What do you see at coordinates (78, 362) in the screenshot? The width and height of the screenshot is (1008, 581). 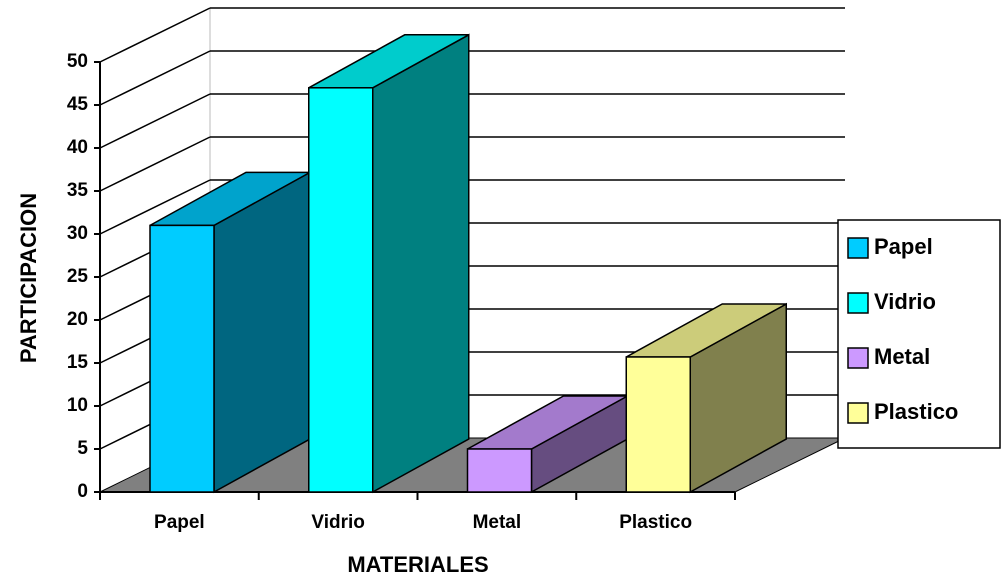 I see `y-tick-label: 15` at bounding box center [78, 362].